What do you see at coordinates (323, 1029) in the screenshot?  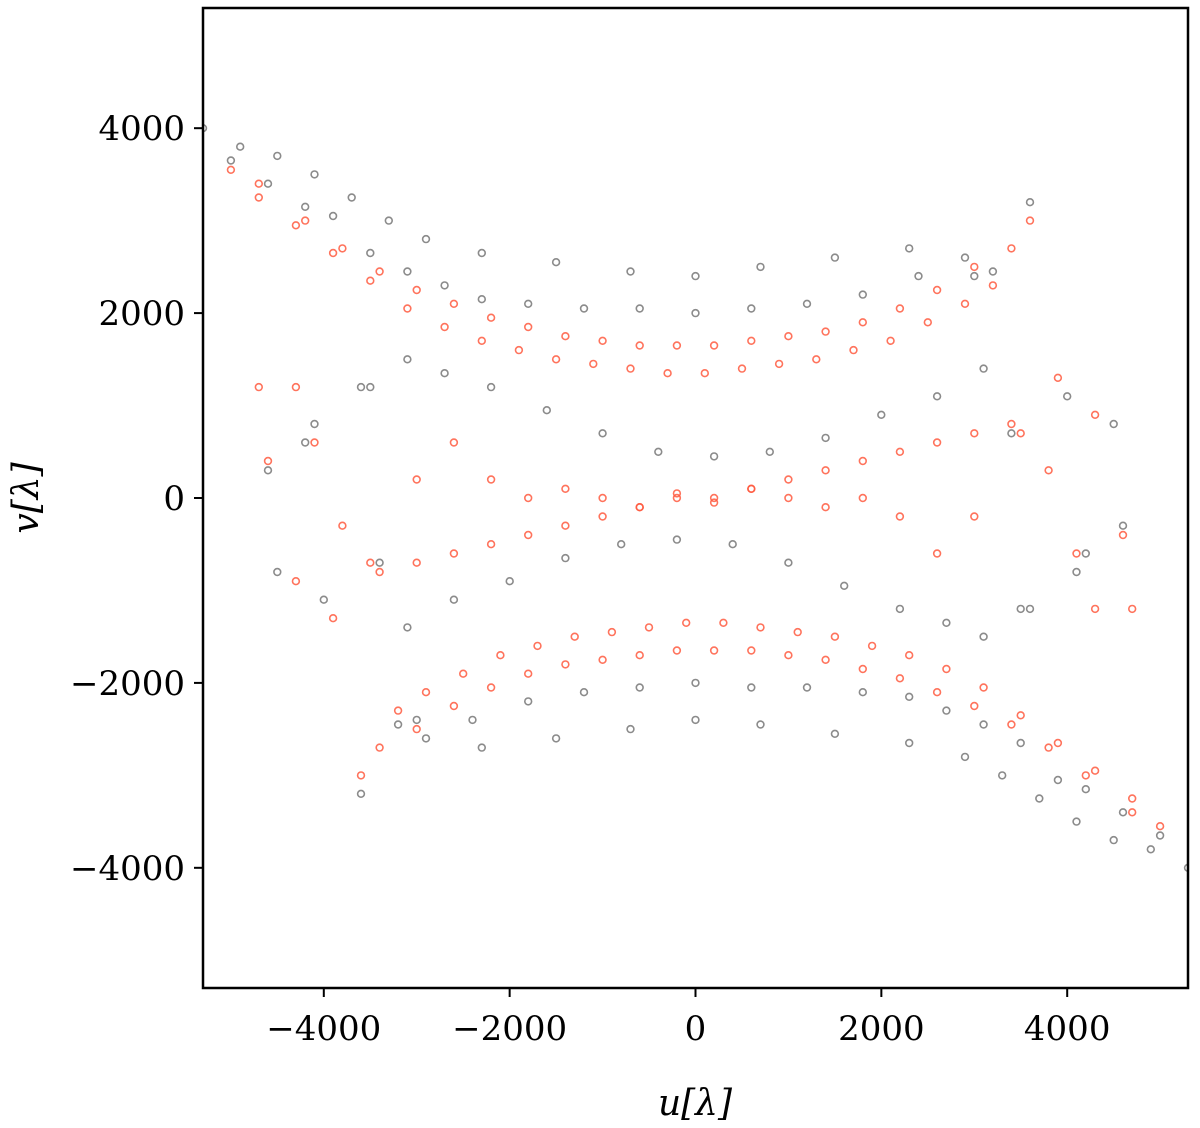 I see `x-tick-label: −4000` at bounding box center [323, 1029].